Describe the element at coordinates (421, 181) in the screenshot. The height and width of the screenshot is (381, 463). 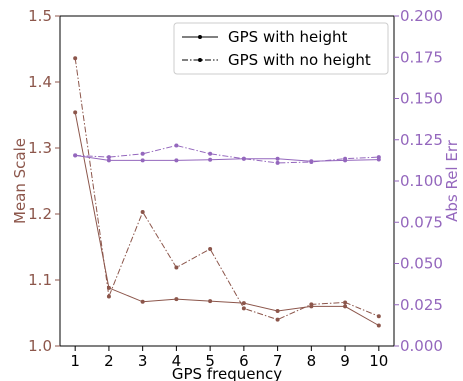
I see `right-tick-label: 0.100` at that location.